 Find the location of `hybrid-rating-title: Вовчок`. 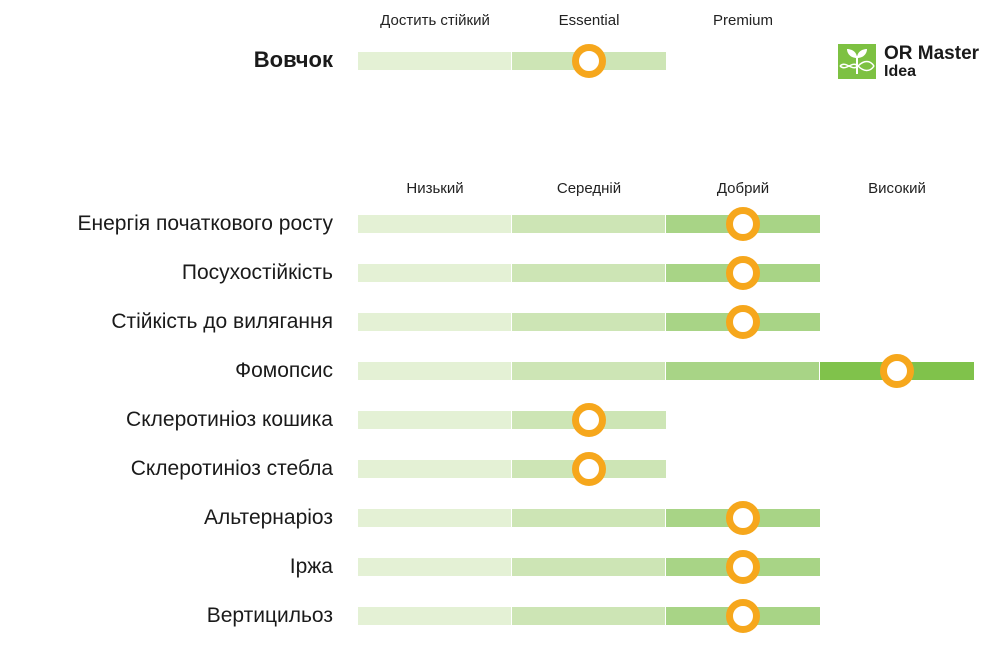

hybrid-rating-title: Вовчок is located at coordinates (293, 59).